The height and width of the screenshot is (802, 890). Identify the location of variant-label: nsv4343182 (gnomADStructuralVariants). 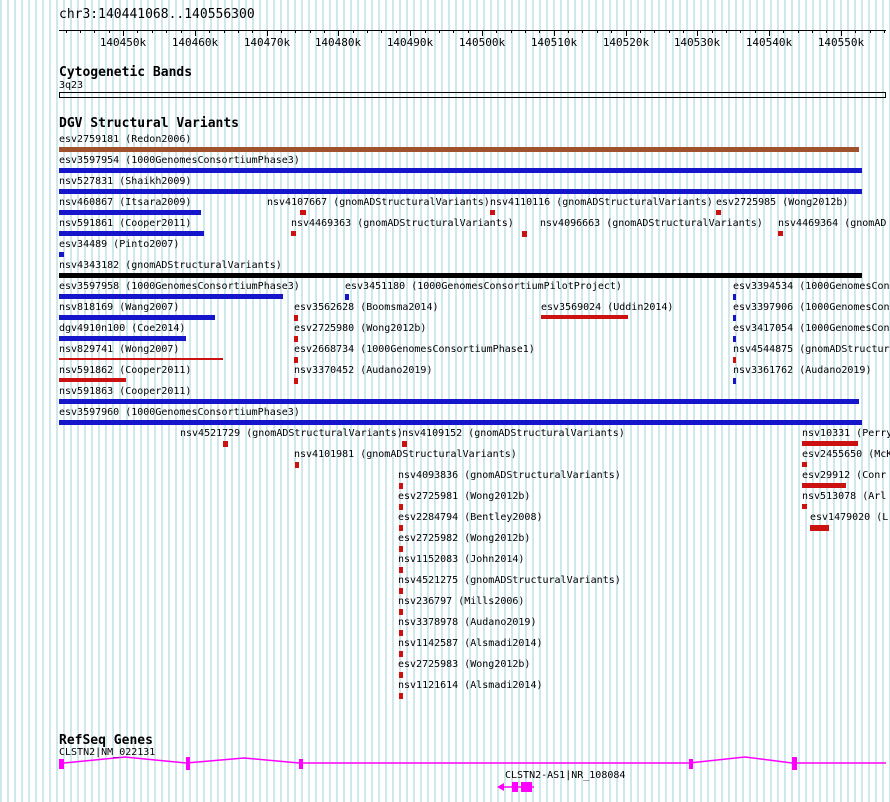
(170, 265).